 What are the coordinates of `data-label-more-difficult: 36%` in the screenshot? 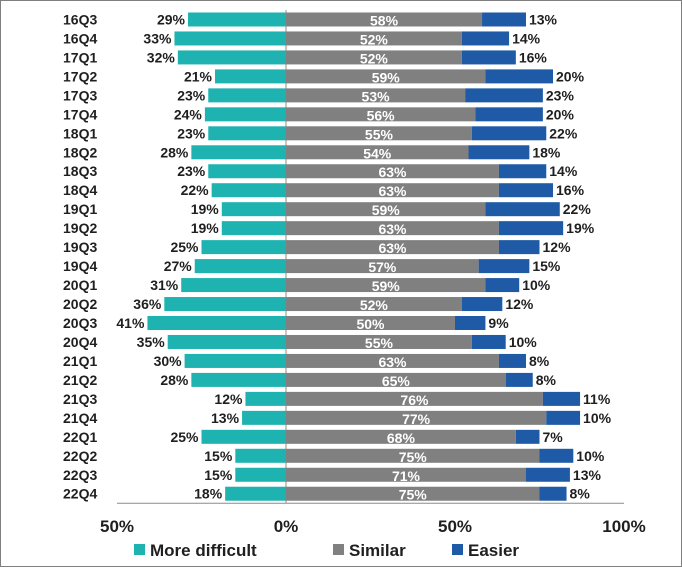 It's located at (147, 304).